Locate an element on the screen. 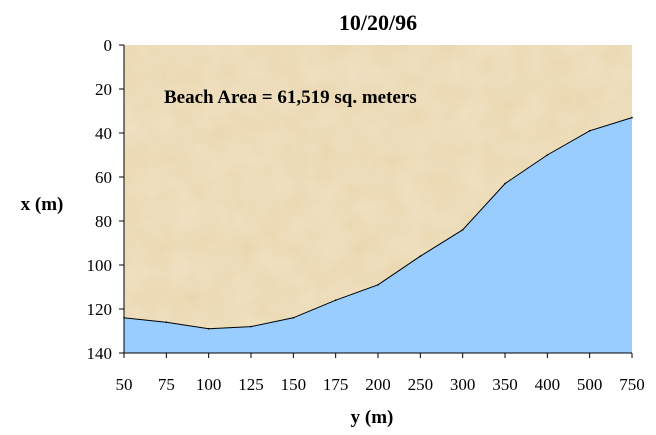 Image resolution: width=656 pixels, height=435 pixels. y-tick-label-20: 20 is located at coordinates (103, 89).